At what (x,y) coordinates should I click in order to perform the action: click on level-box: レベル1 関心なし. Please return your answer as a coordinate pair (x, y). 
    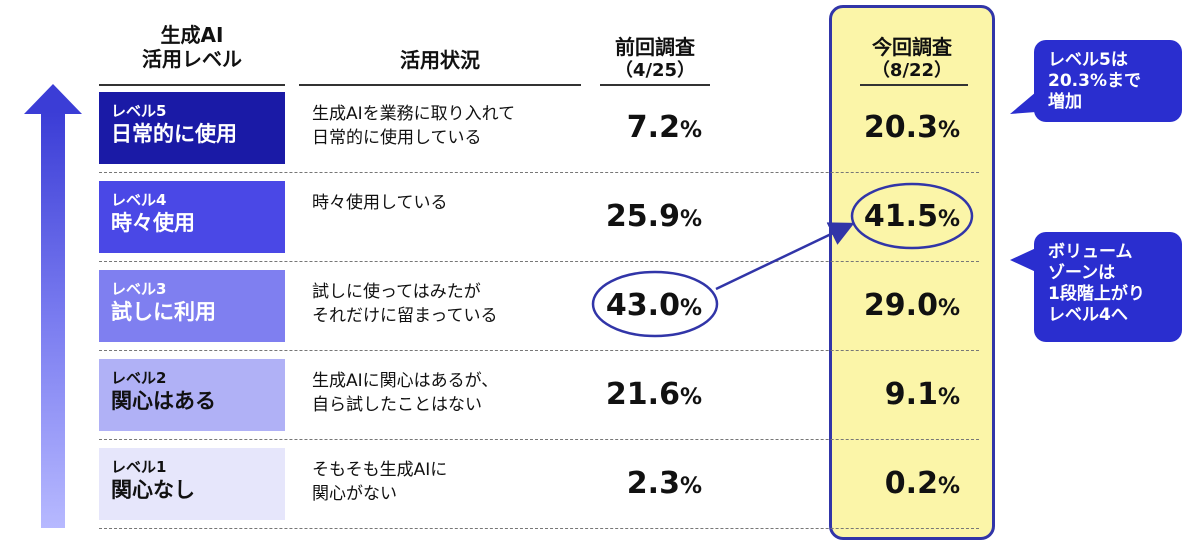
    Looking at the image, I should click on (192, 484).